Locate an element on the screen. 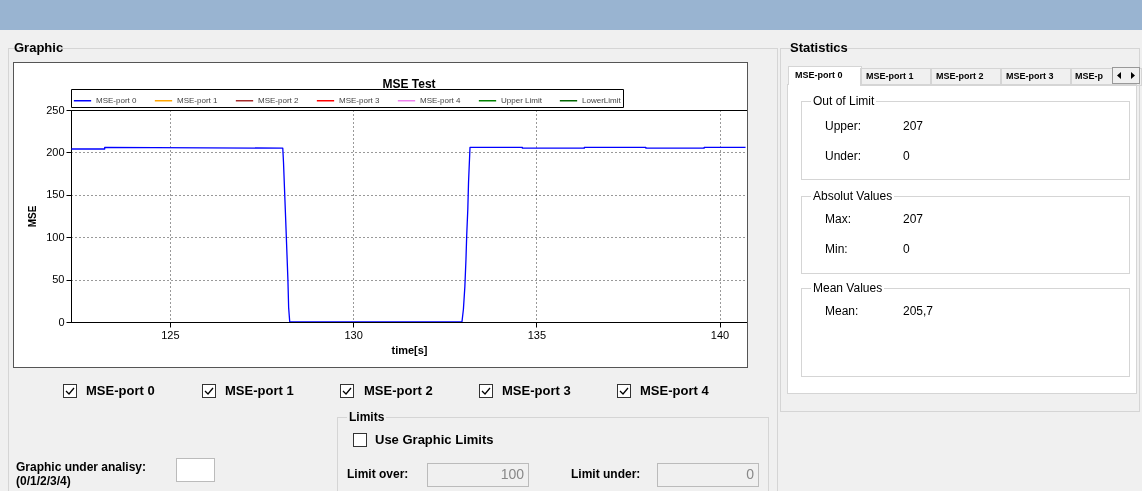  text: MSE-port 4 is located at coordinates (674, 390).